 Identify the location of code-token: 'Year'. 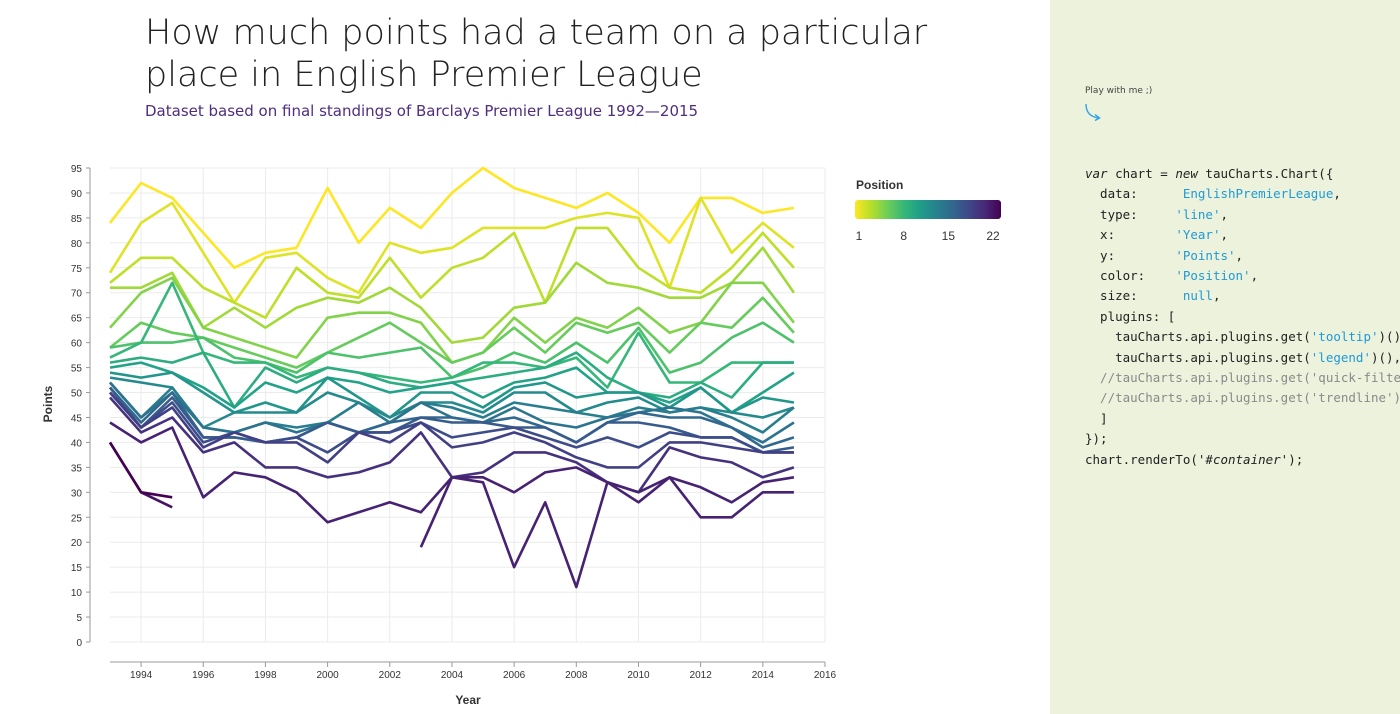
(1198, 235).